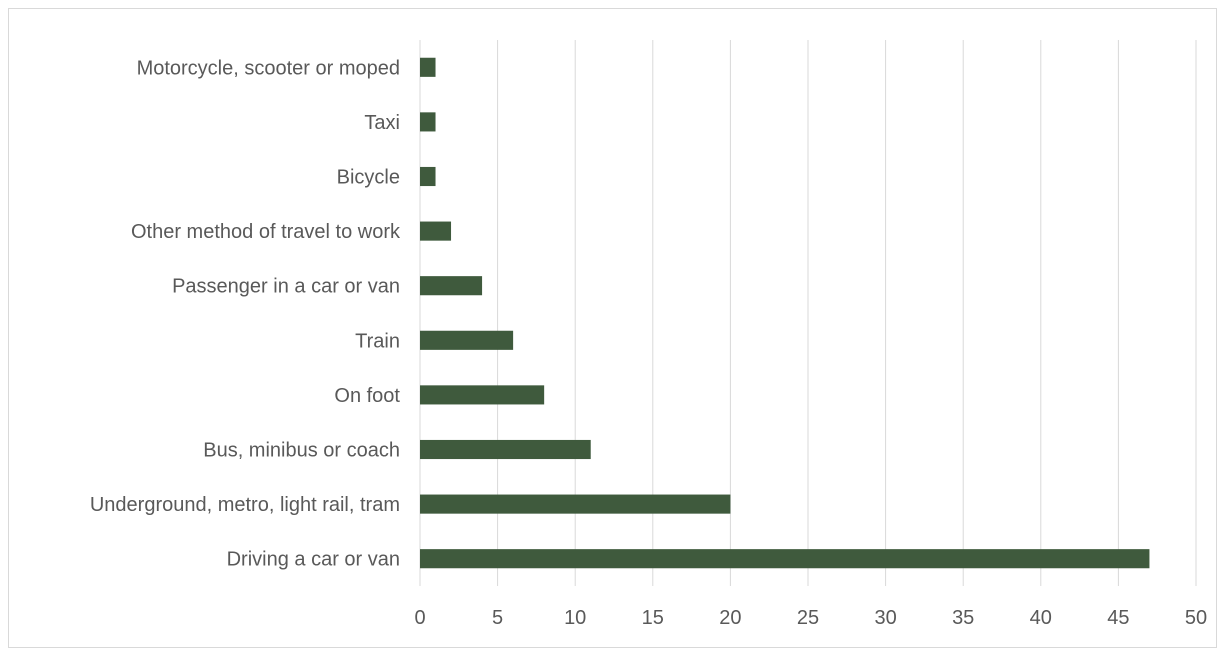 Image resolution: width=1225 pixels, height=648 pixels. I want to click on x-tick-label: 45, so click(1118, 618).